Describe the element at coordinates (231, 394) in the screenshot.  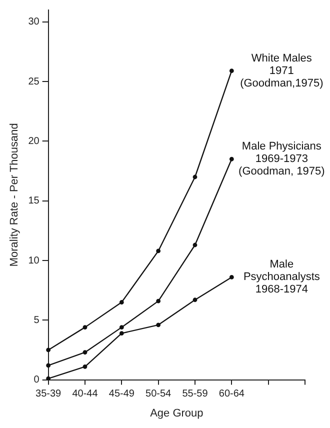
I see `x-tick-label: 60-64` at that location.